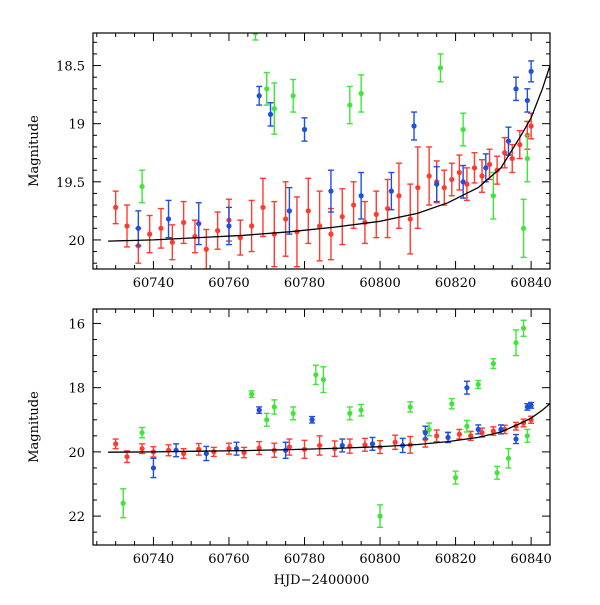  I want to click on x-axis-title: HJD−2400000, so click(322, 580).